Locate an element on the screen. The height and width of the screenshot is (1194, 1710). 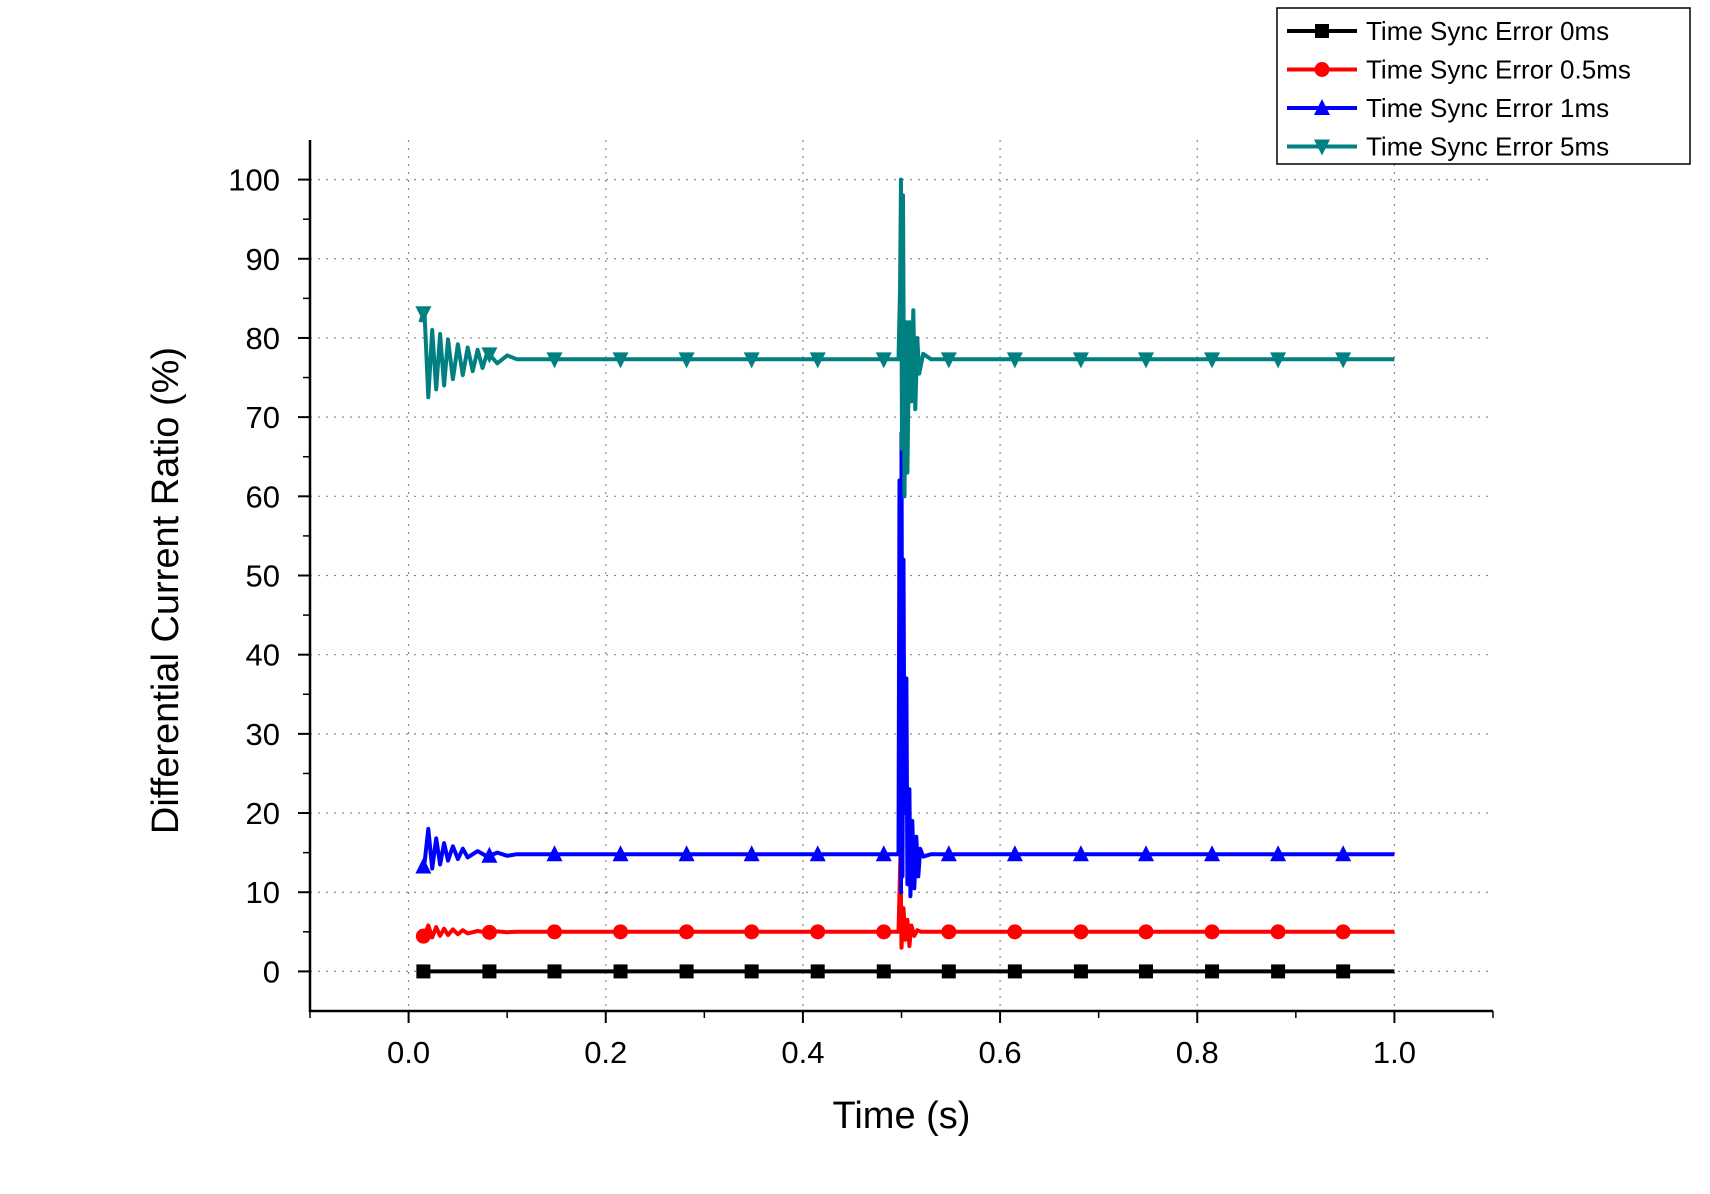
legend-label: Time Sync Error 0ms is located at coordinates (1487, 31).